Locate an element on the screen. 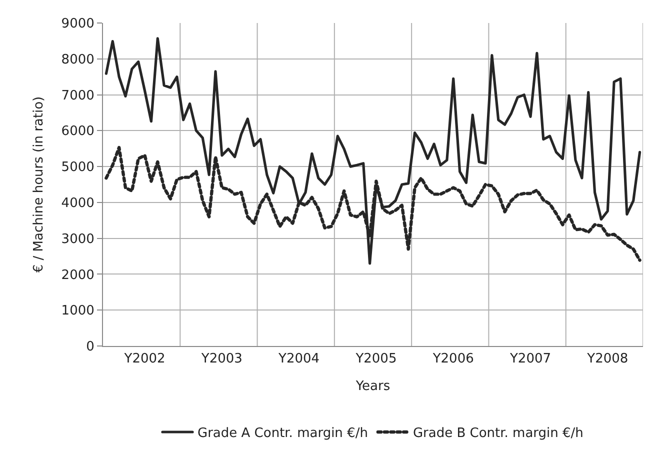  legend-label: Grade A Contr. margin €/h is located at coordinates (283, 434).